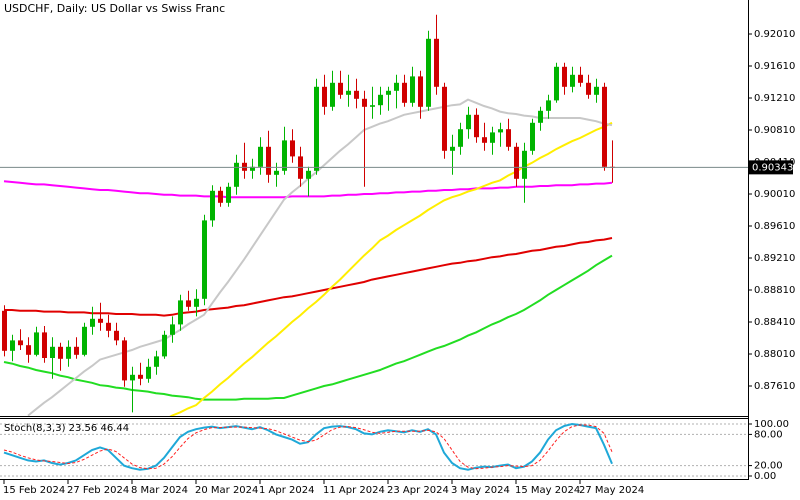  I want to click on x-tick-label: 27 Feb 2024, so click(98, 490).